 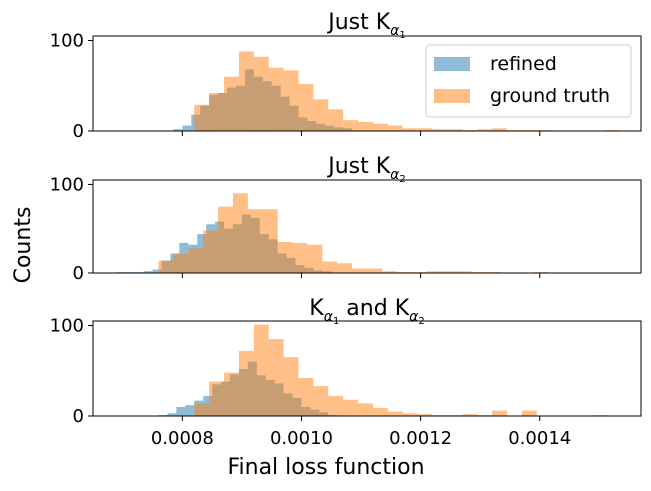 What do you see at coordinates (316, 308) in the screenshot?
I see `title-part: K` at bounding box center [316, 308].